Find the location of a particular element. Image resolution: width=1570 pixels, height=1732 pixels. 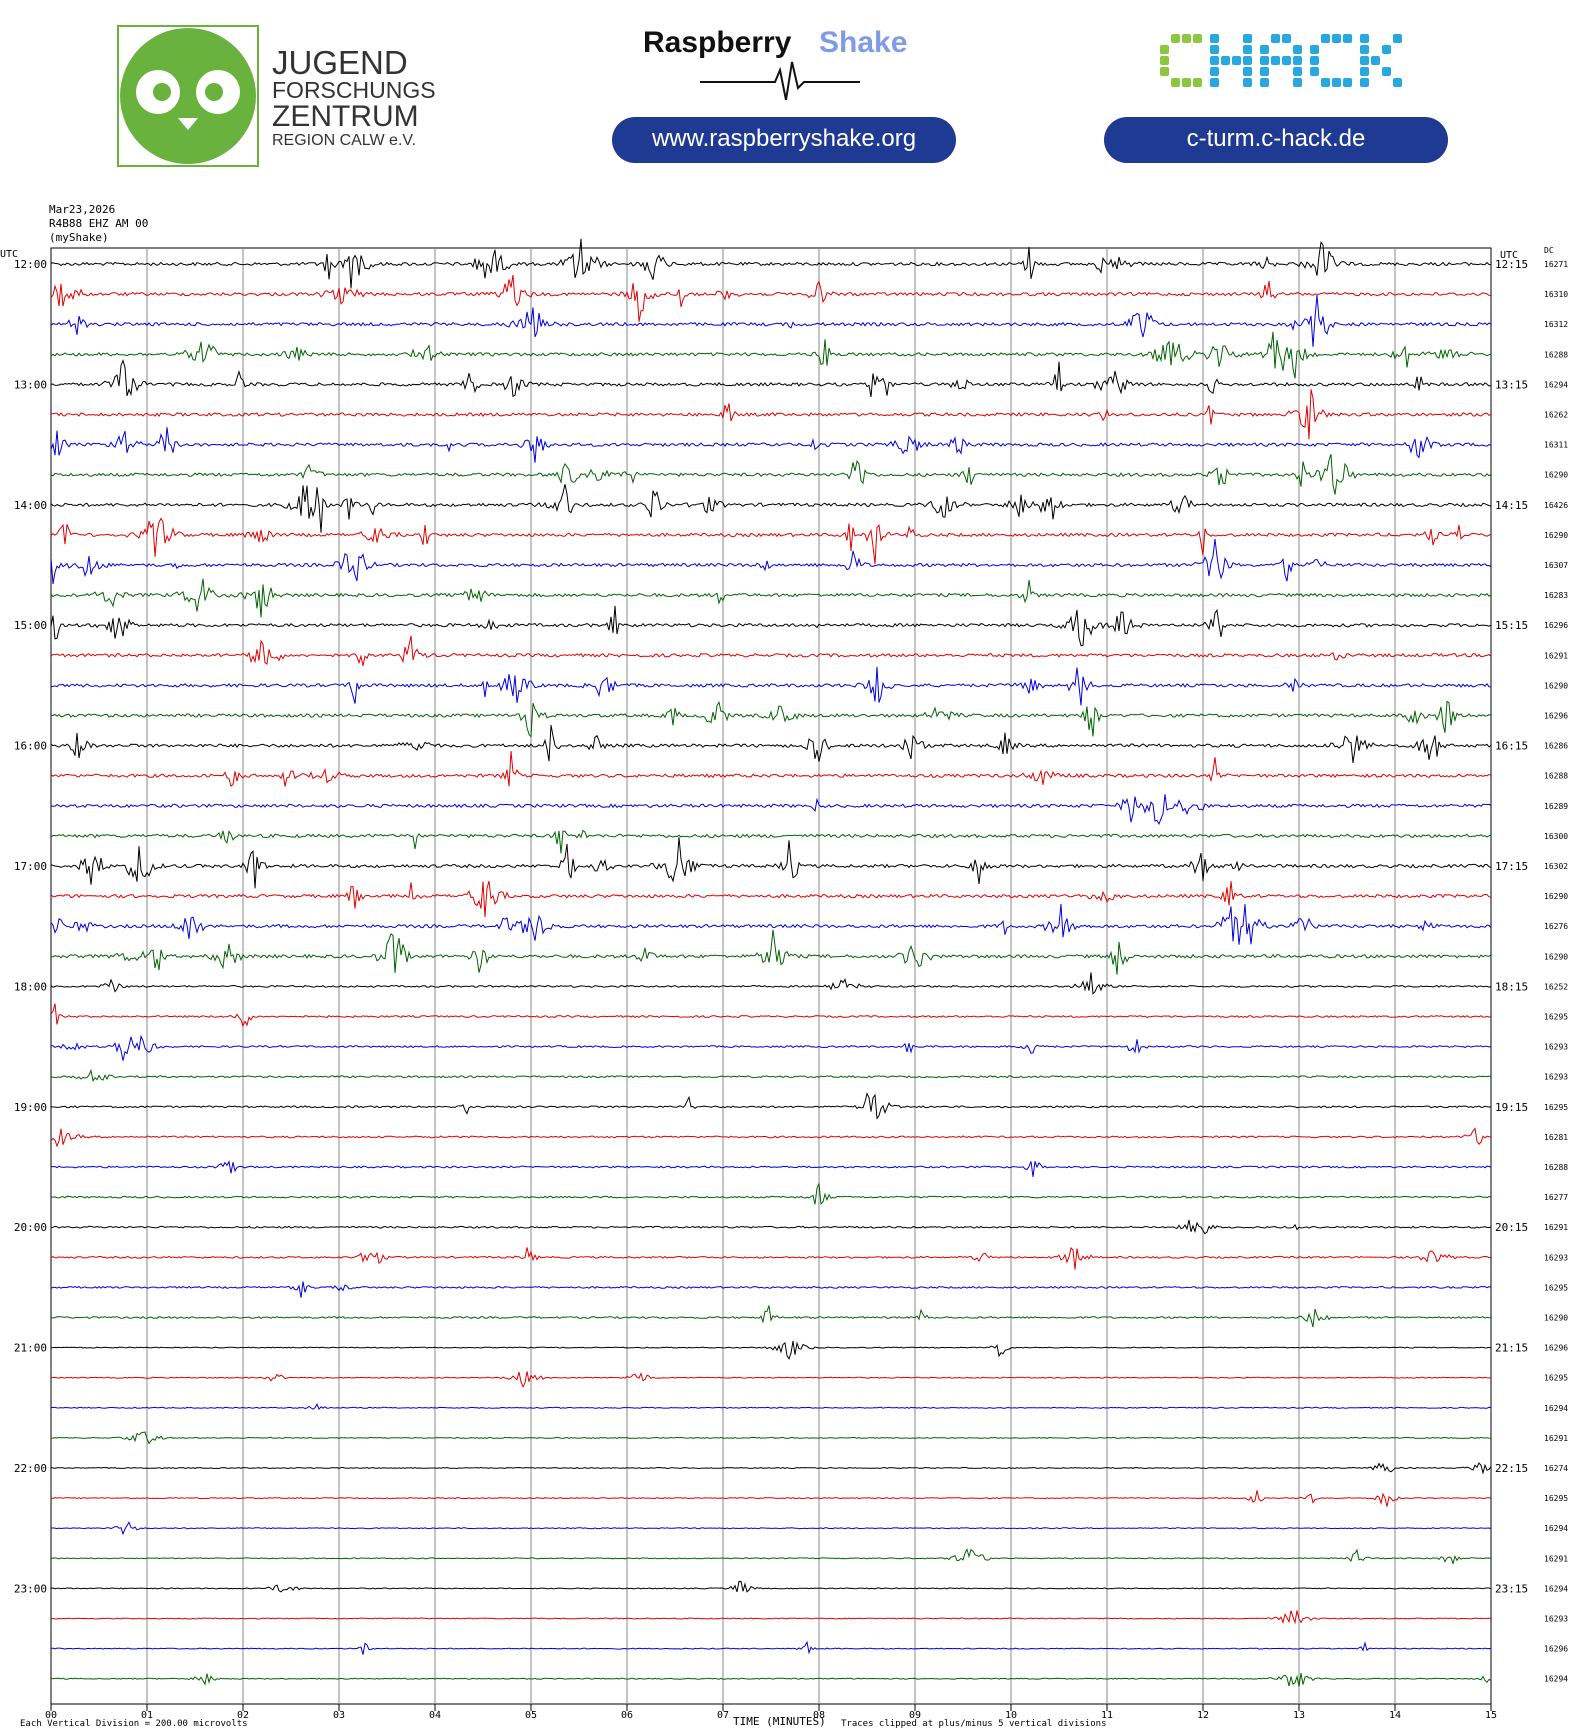

jfz-line4: REGION CALW e.V. is located at coordinates (344, 140).